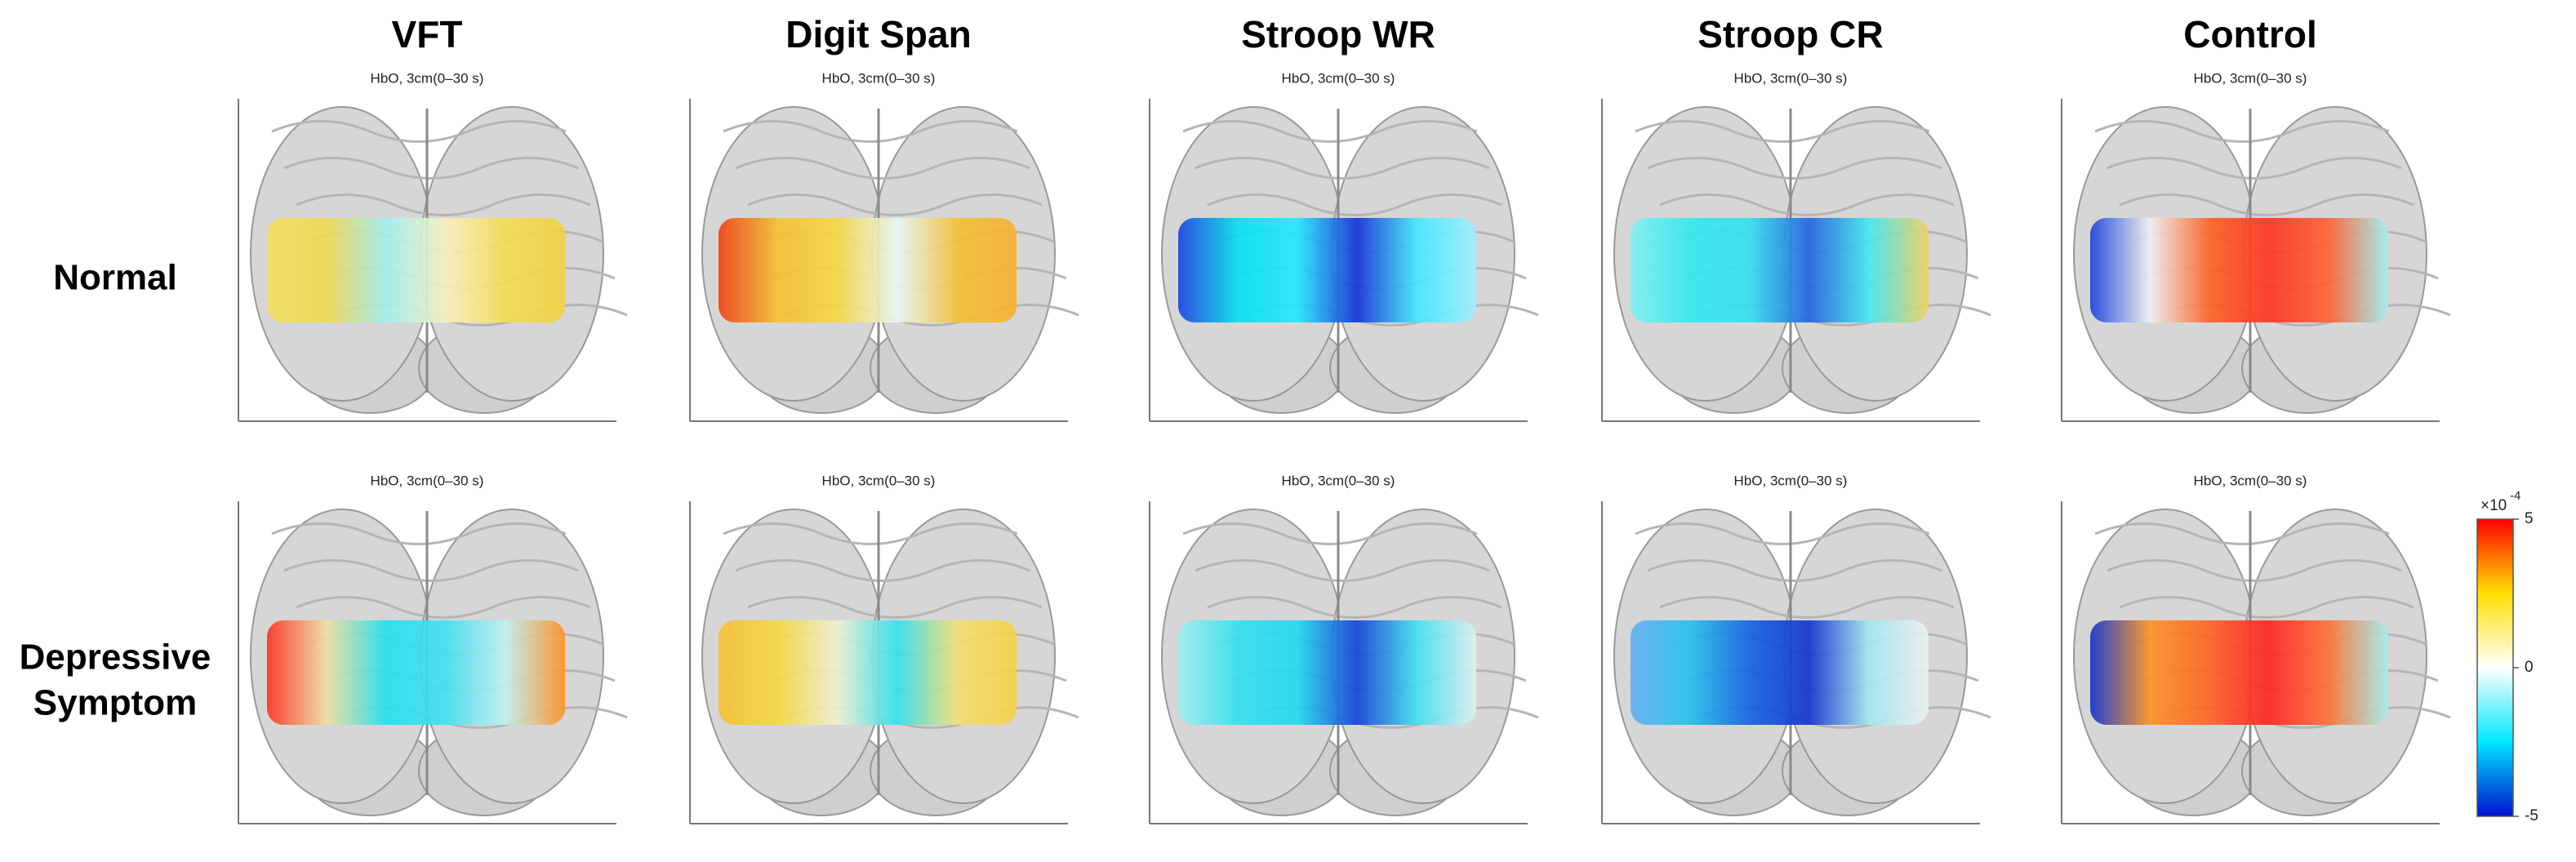  I want to click on column-title: VFT, so click(427, 34).